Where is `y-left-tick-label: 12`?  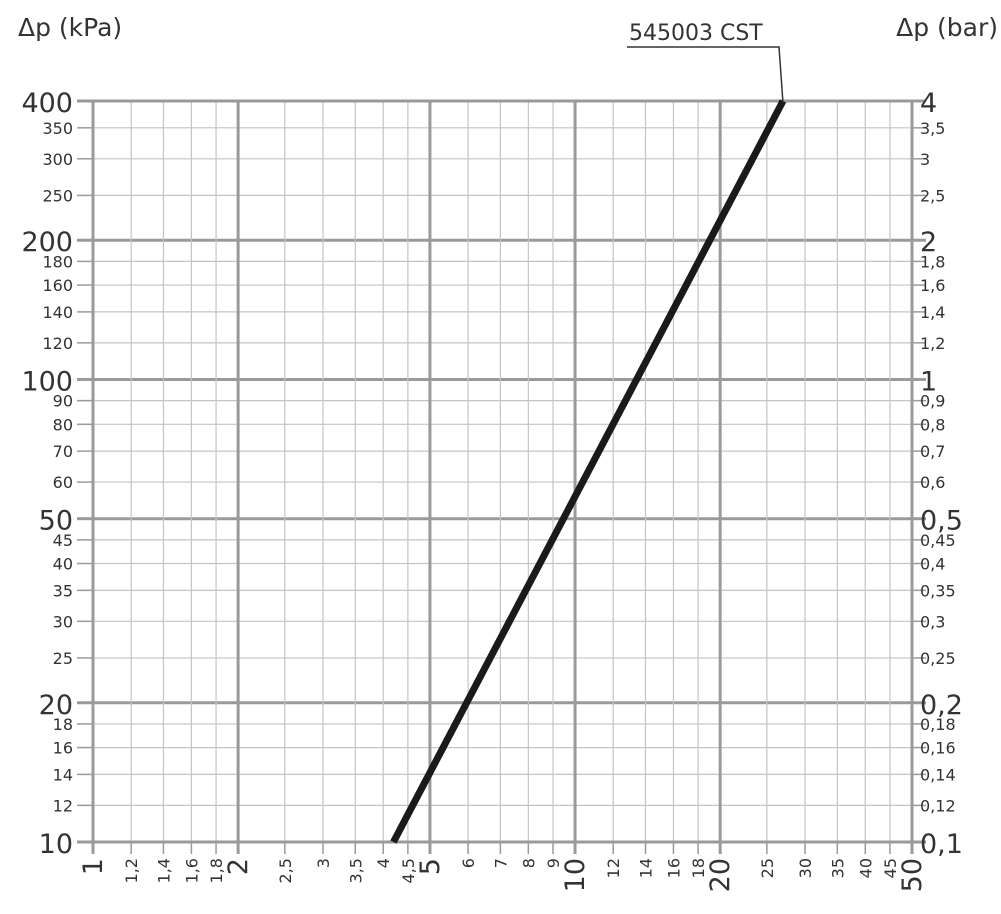
y-left-tick-label: 12 is located at coordinates (63, 805).